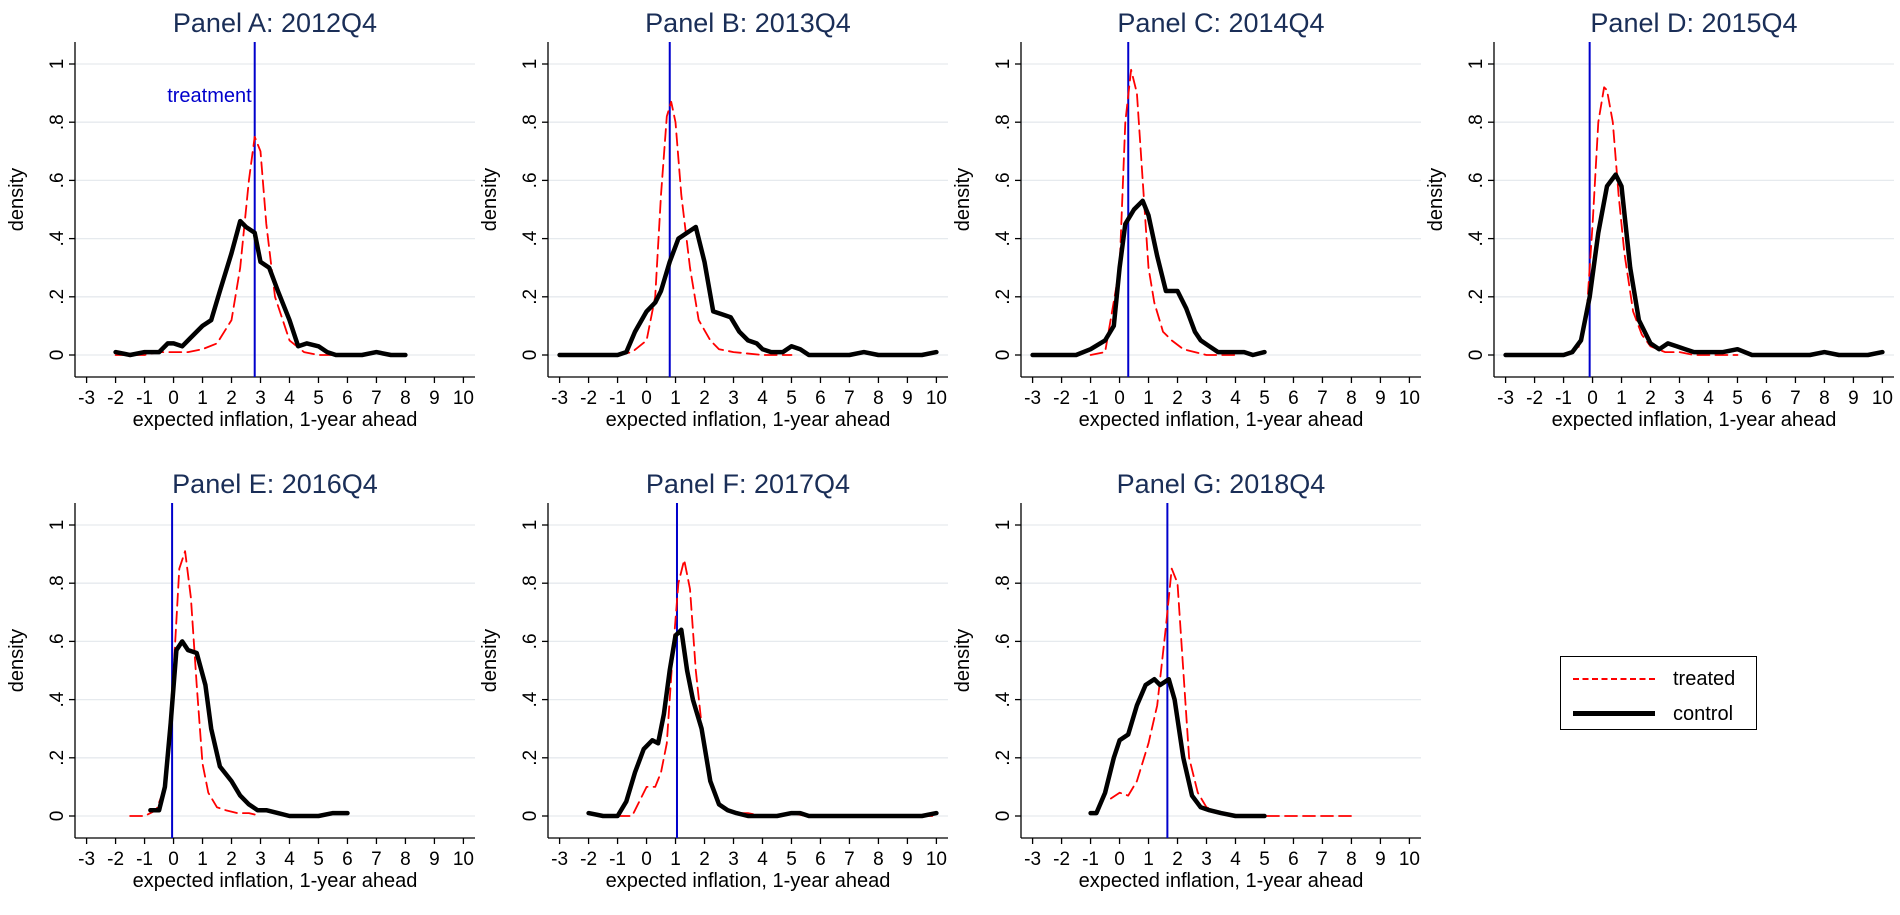 This screenshot has width=1900, height=915. What do you see at coordinates (1658, 693) in the screenshot?
I see `legend: treated control` at bounding box center [1658, 693].